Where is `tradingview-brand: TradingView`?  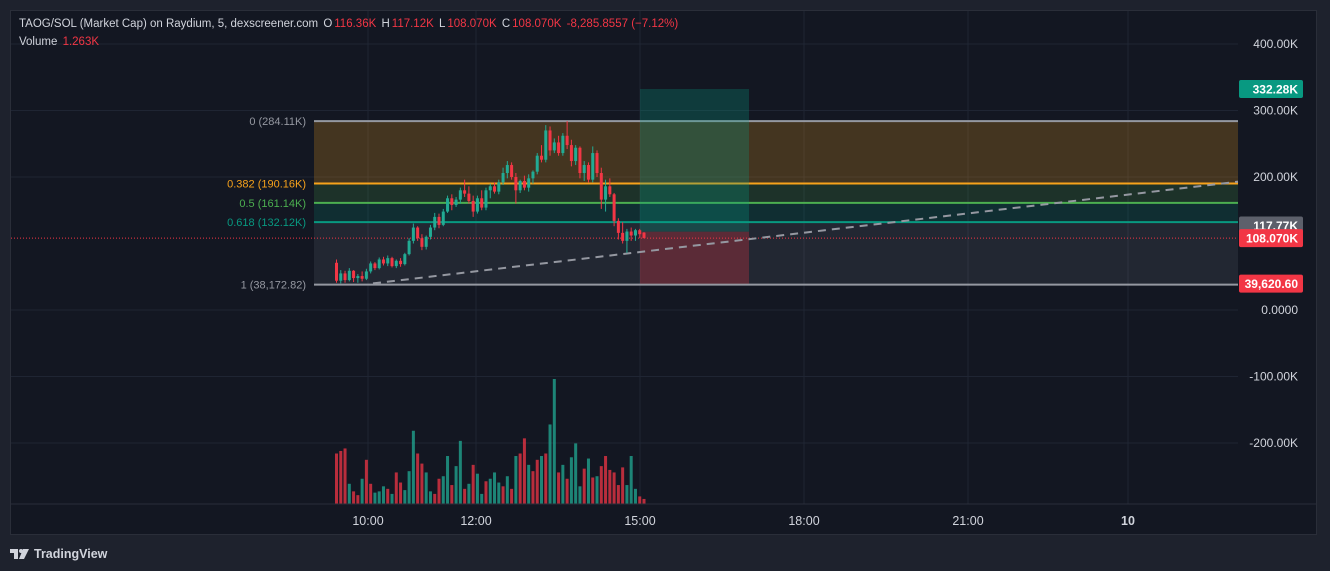 tradingview-brand: TradingView is located at coordinates (71, 554).